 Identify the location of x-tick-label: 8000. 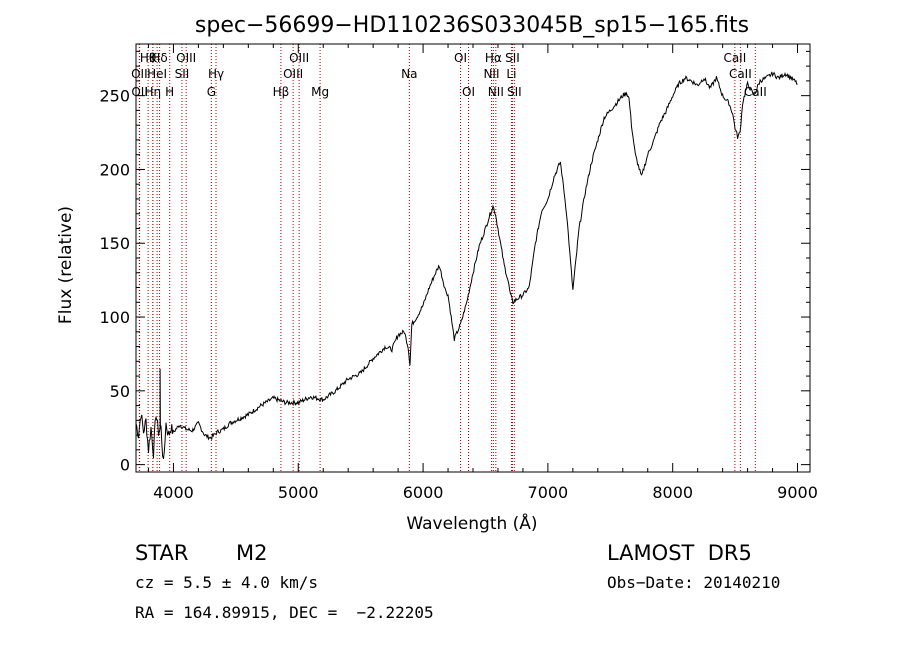
(672, 492).